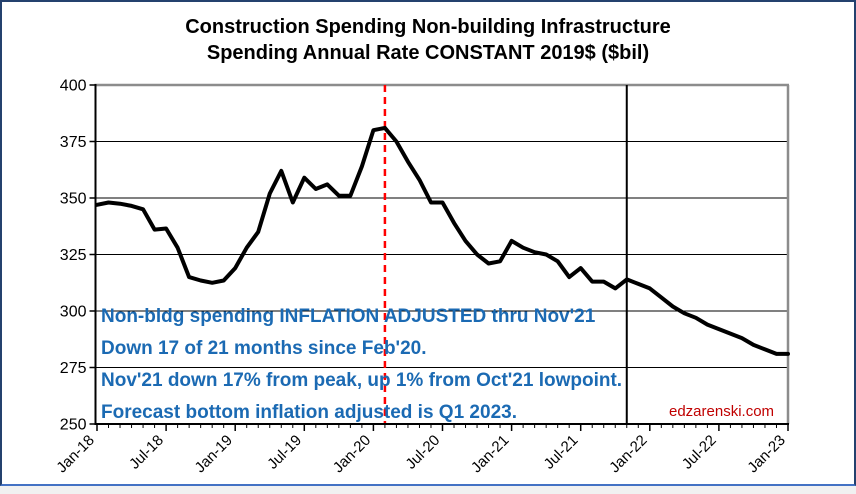 The width and height of the screenshot is (856, 494). Describe the element at coordinates (73, 255) in the screenshot. I see `y-tick-label-325: 325` at that location.